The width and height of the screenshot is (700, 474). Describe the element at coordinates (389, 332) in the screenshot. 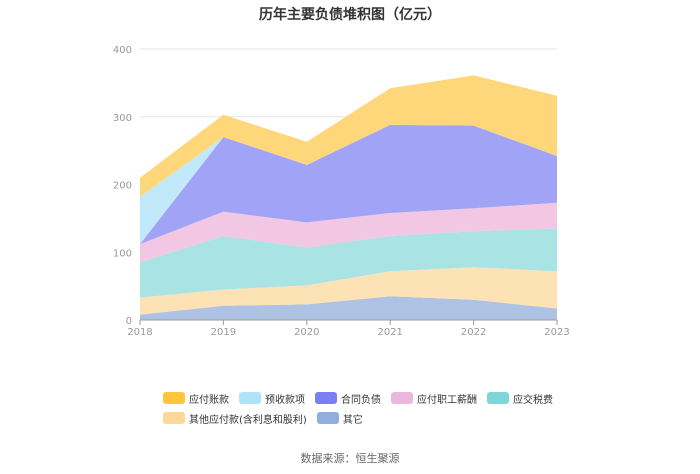

I see `x-tick-label: 2021` at that location.